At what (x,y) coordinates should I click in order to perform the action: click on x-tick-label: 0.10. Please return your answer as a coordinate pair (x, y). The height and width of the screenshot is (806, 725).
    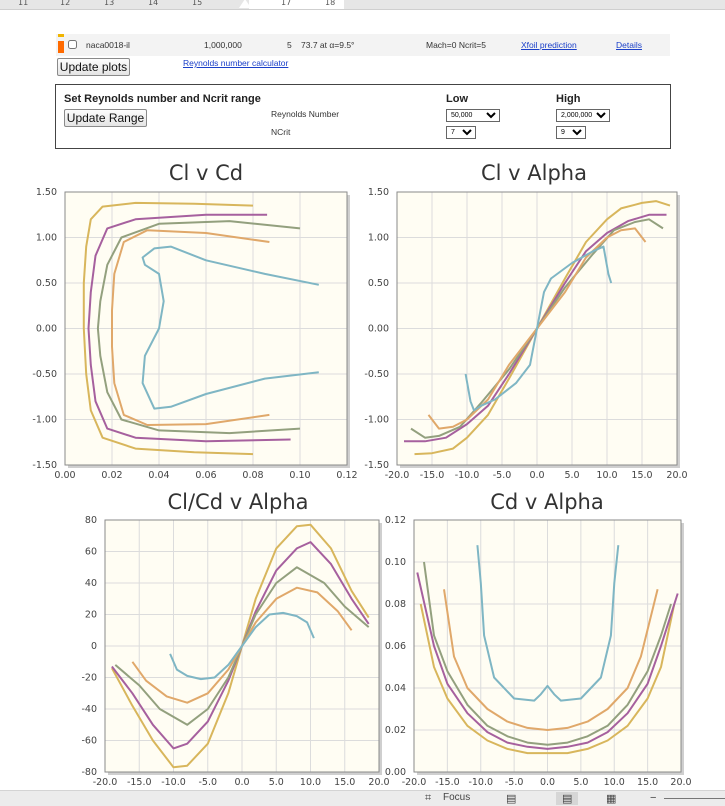
    Looking at the image, I should click on (299, 475).